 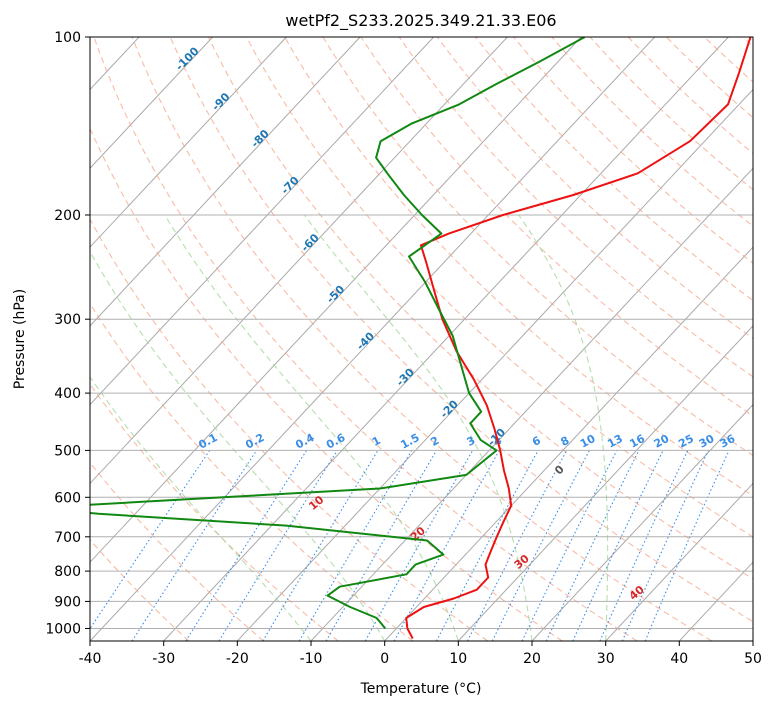 I want to click on reference-line-label: 13, so click(x=615, y=441).